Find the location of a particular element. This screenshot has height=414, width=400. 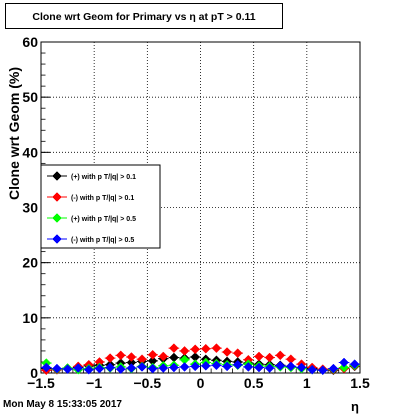

y-tick-label: 50 is located at coordinates (30, 97).